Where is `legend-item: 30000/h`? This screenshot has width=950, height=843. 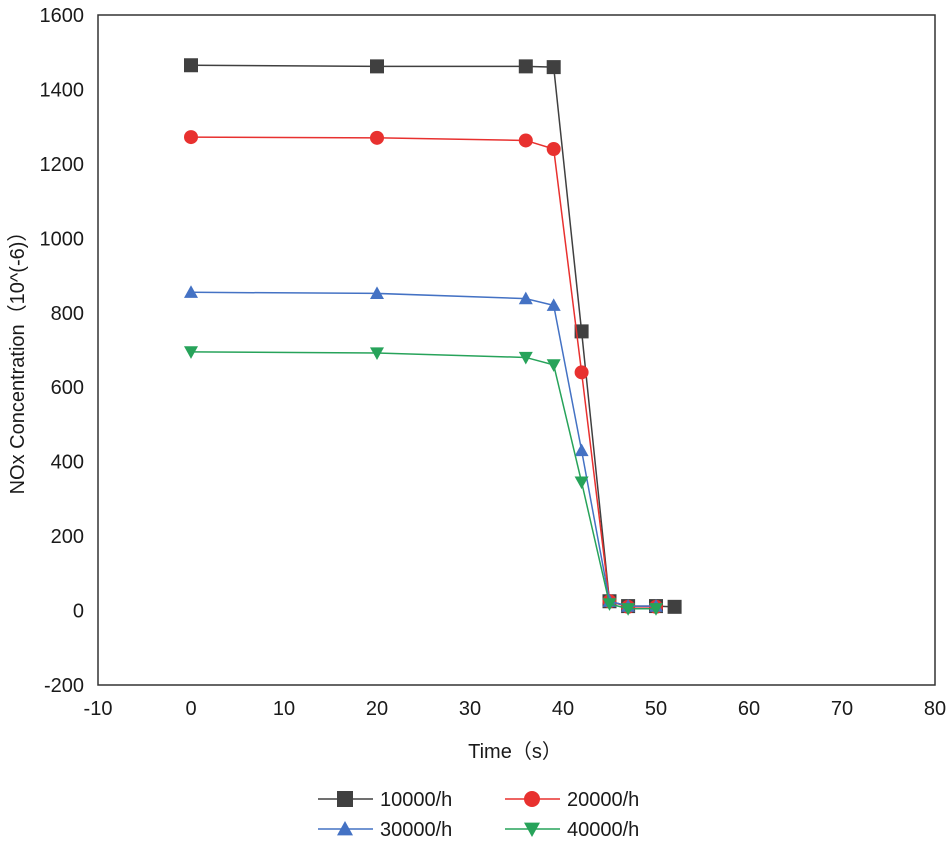
legend-item: 30000/h is located at coordinates (385, 830).